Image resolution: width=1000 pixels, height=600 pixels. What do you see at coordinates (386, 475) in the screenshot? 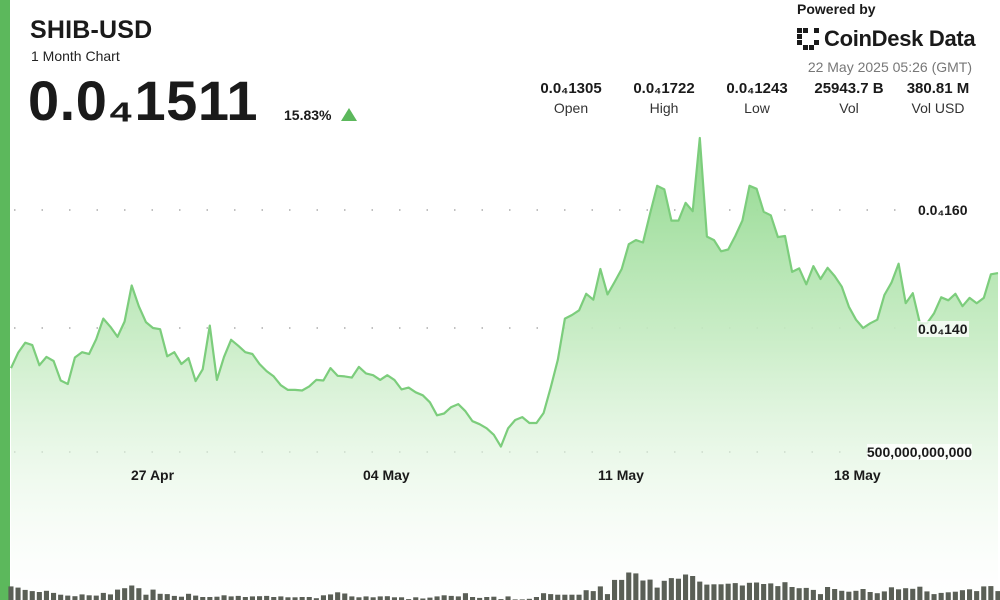
I see `x-tick-label: 04 May` at bounding box center [386, 475].